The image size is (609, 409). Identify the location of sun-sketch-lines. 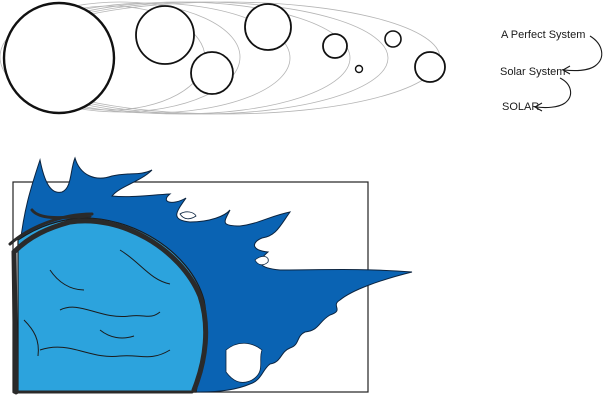
(97, 303).